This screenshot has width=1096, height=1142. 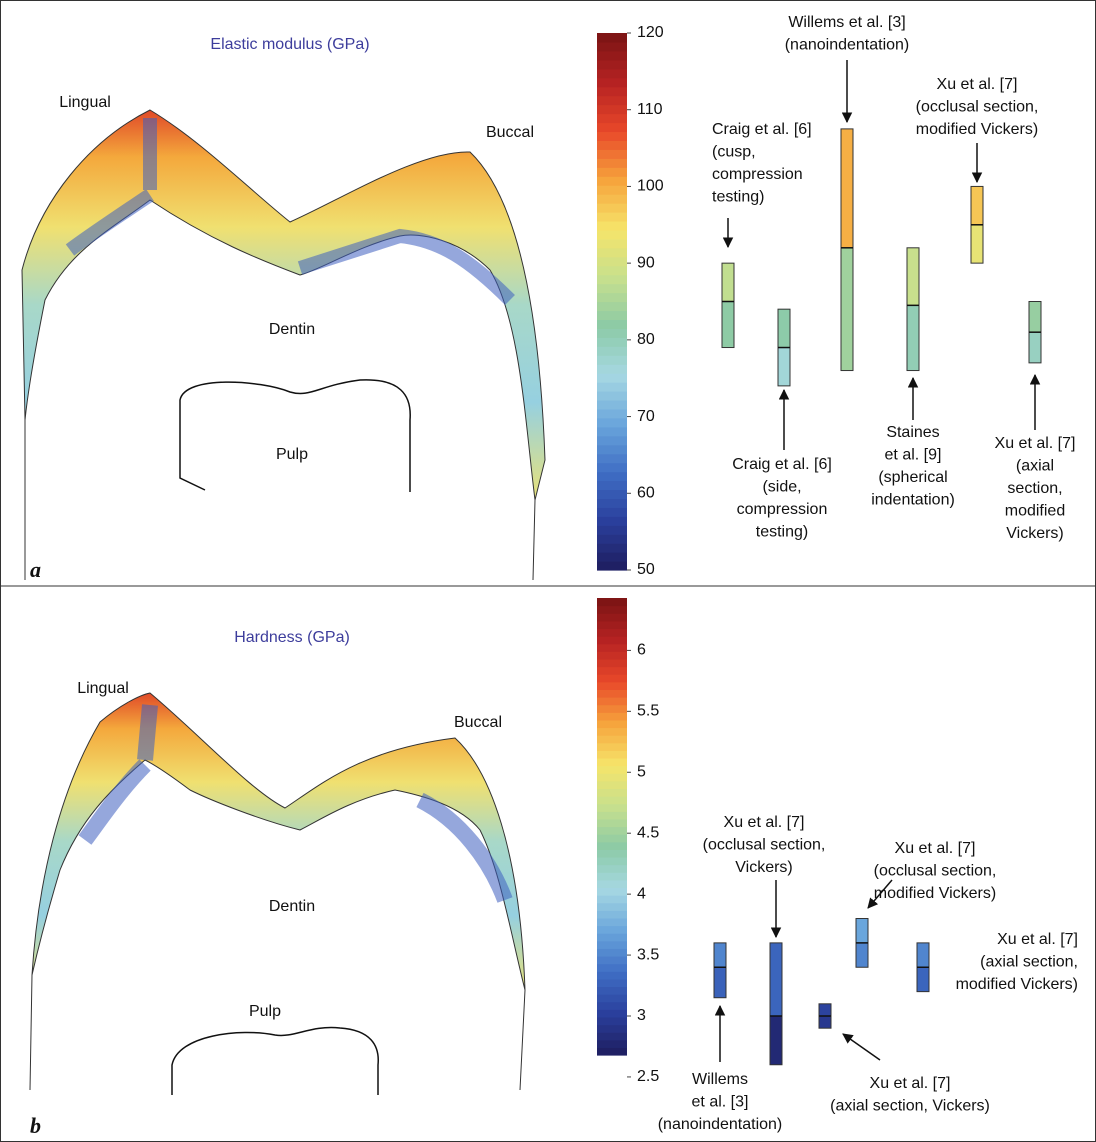 I want to click on study-label: testing), so click(x=782, y=532).